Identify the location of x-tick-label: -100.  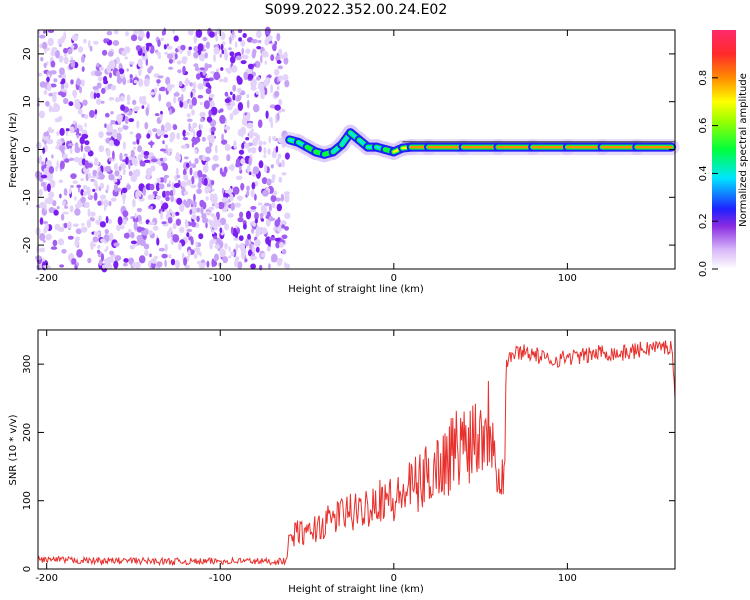
(220, 578).